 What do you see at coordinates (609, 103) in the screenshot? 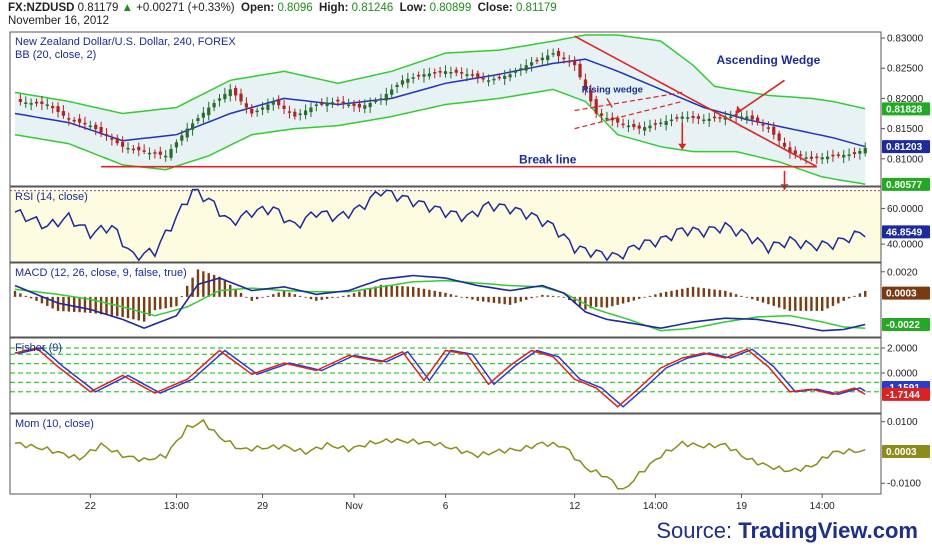
I see `rising-wedge-arrow` at bounding box center [609, 103].